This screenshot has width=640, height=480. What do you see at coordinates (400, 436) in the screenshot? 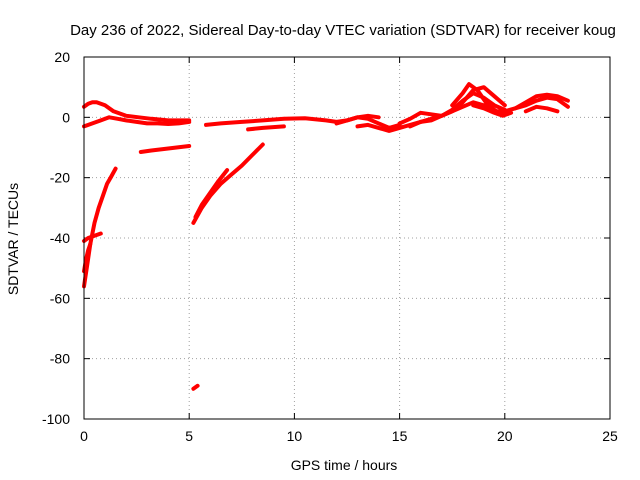
I see `x-tick-label: 15` at bounding box center [400, 436].